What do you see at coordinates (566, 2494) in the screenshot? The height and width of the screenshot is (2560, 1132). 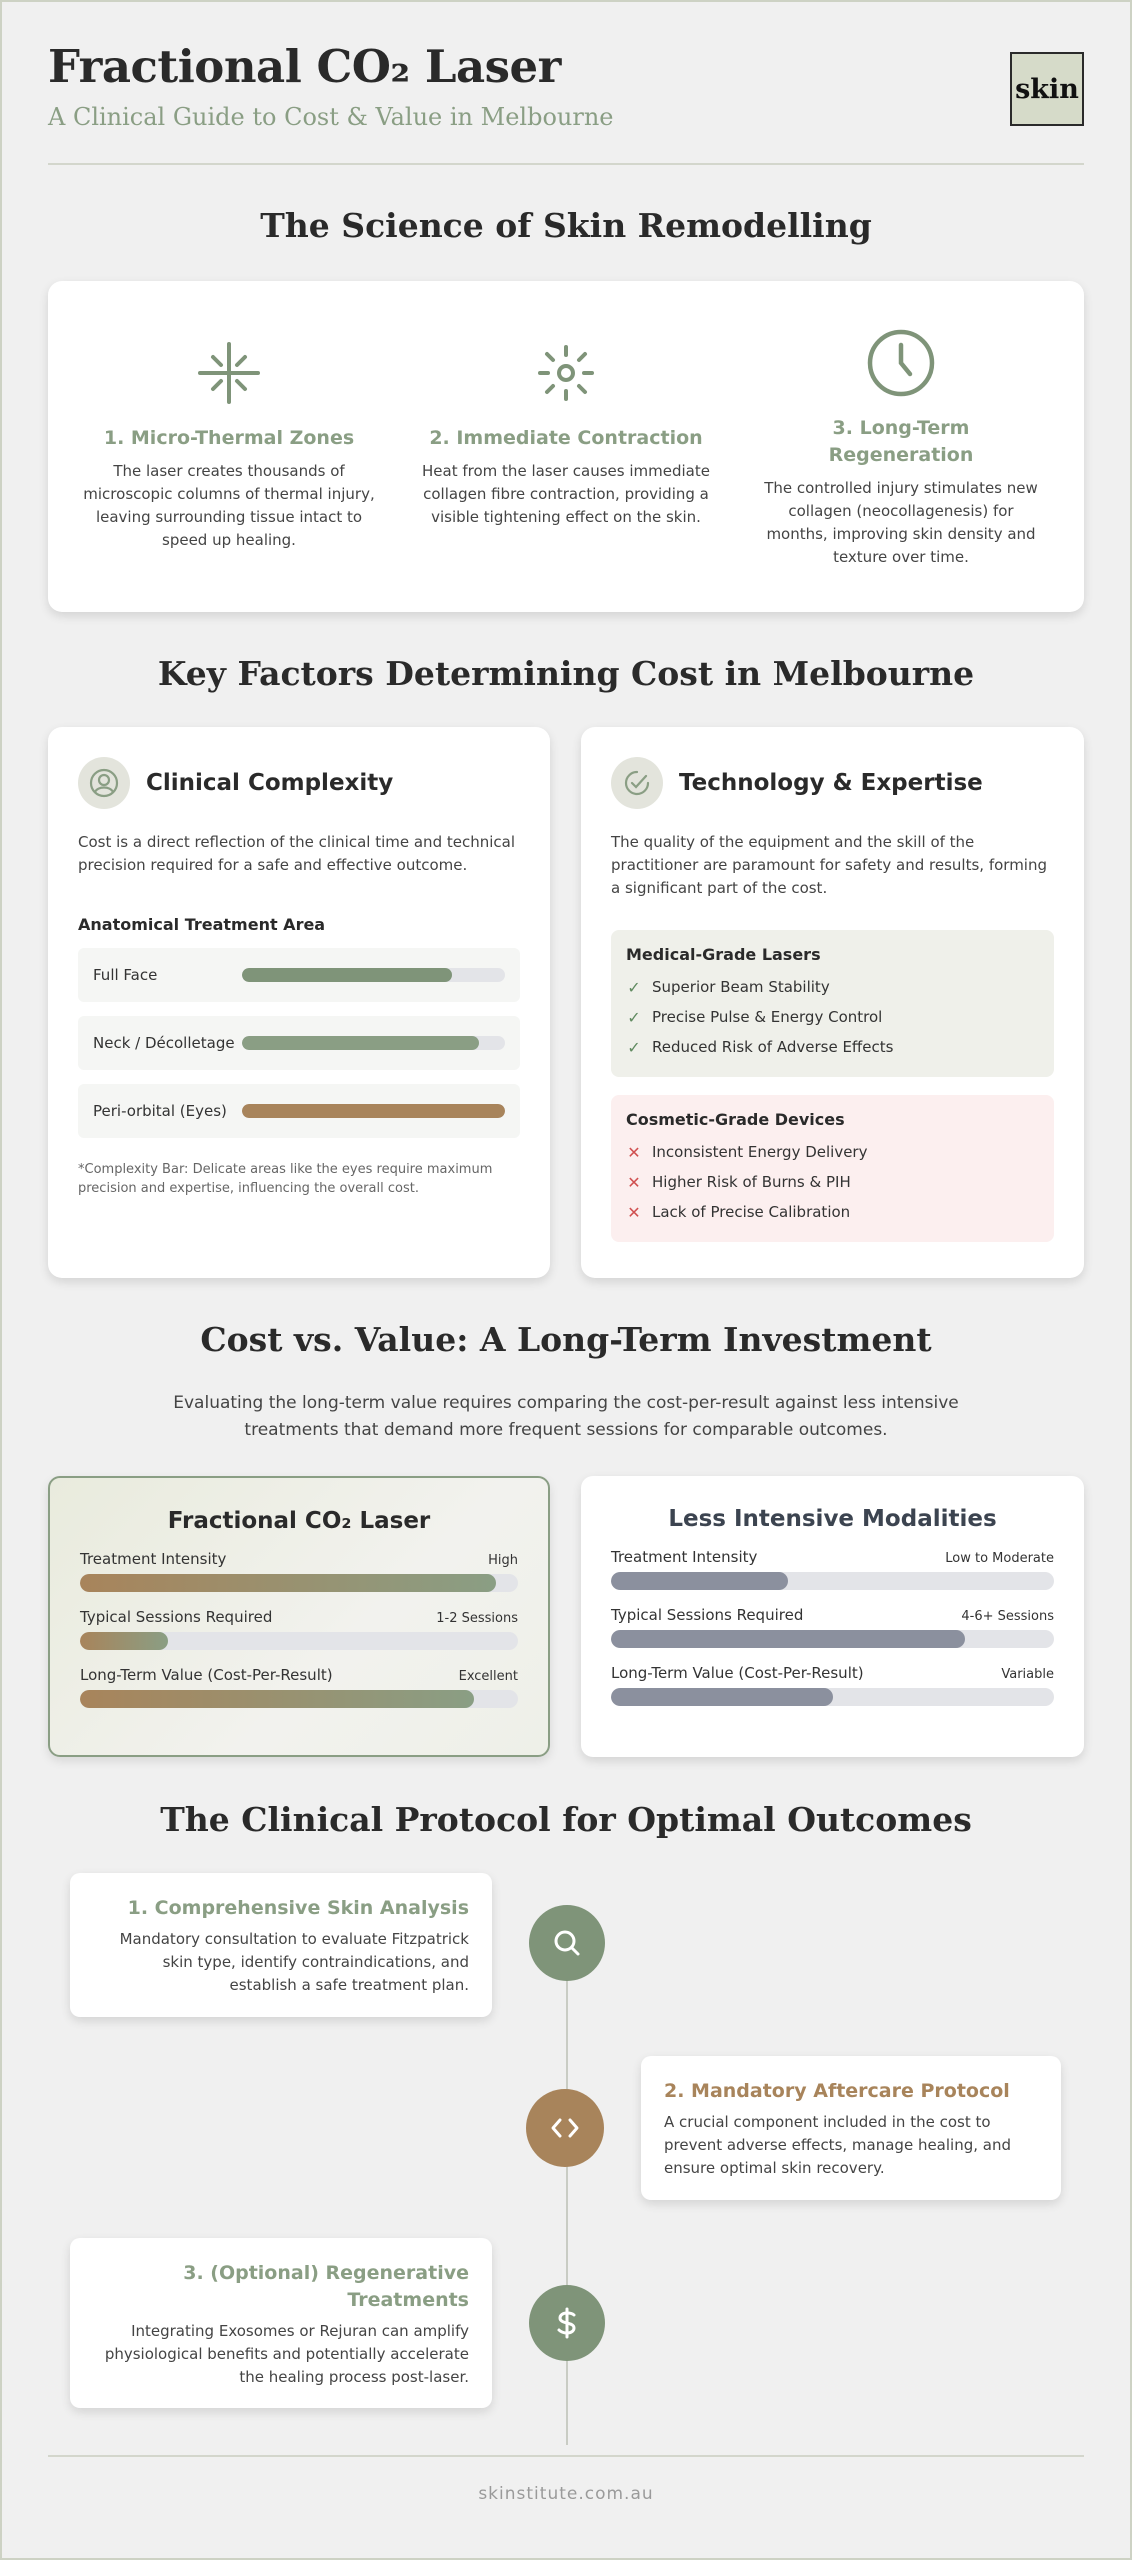 I see `footer-link: skinstitute.com.au` at bounding box center [566, 2494].